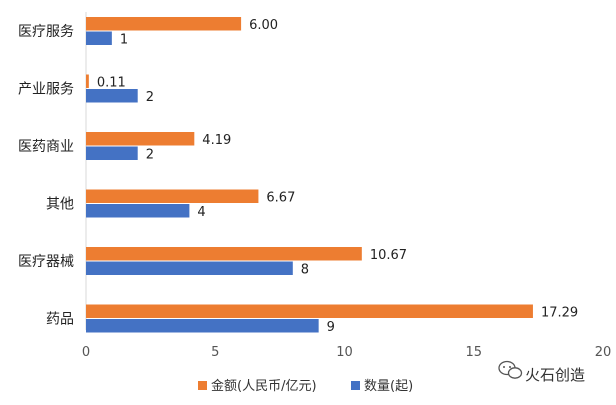 The image size is (616, 405). Describe the element at coordinates (86, 352) in the screenshot. I see `x-tick-label: 0` at that location.